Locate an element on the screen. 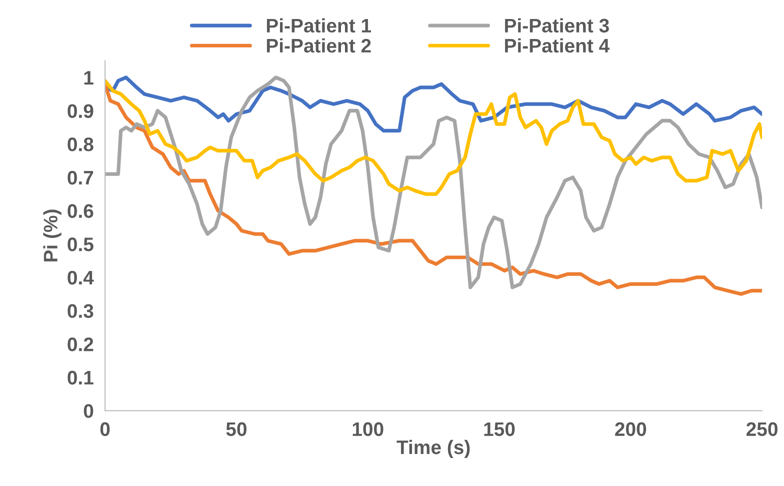 This screenshot has width=784, height=486. y-tick-label: 0.9 is located at coordinates (81, 111).